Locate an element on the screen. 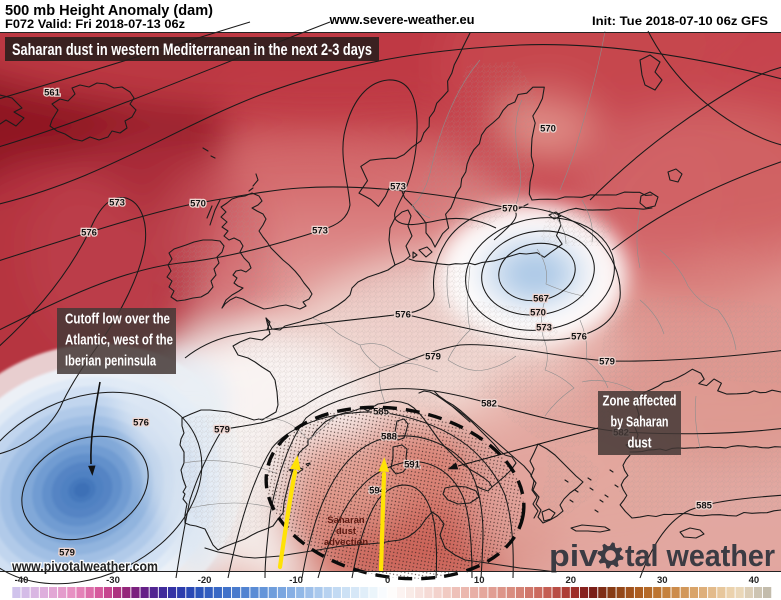 The height and width of the screenshot is (600, 781). svg-text: by Saharan is located at coordinates (640, 422).